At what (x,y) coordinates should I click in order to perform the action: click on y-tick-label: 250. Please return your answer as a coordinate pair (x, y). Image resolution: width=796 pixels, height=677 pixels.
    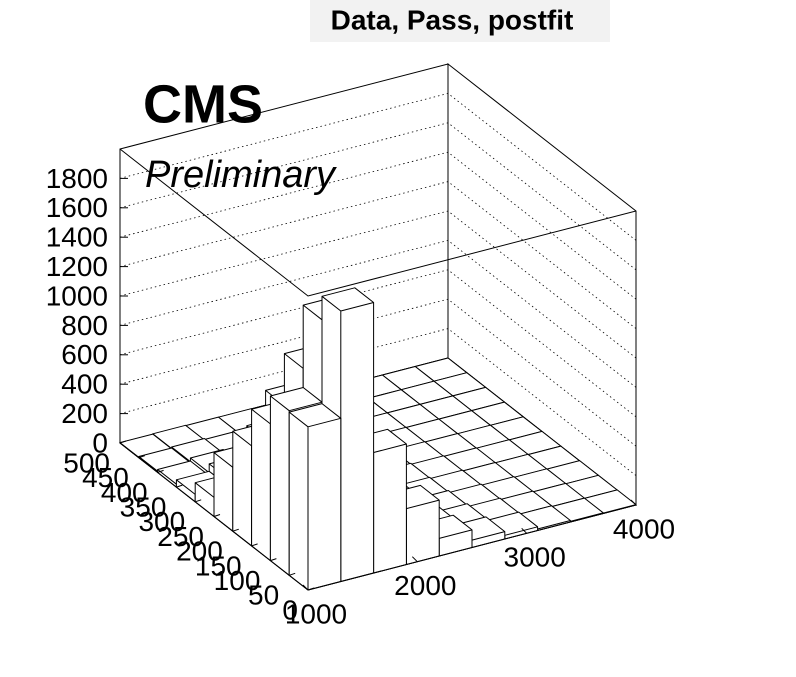
    Looking at the image, I should click on (180, 536).